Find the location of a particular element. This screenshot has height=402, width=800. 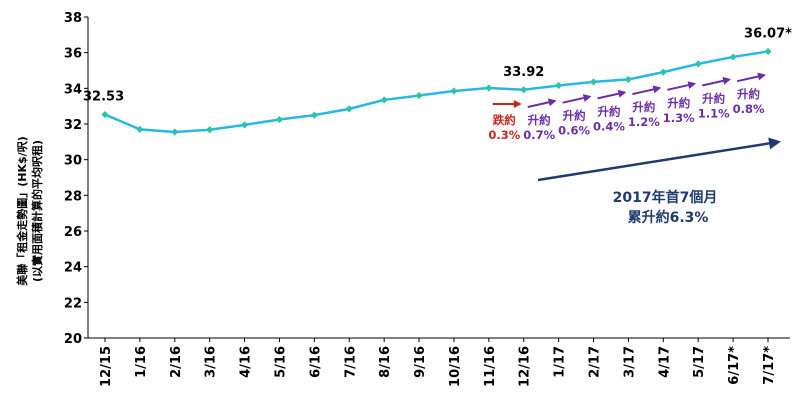

y-tick-label: 28 is located at coordinates (73, 196).